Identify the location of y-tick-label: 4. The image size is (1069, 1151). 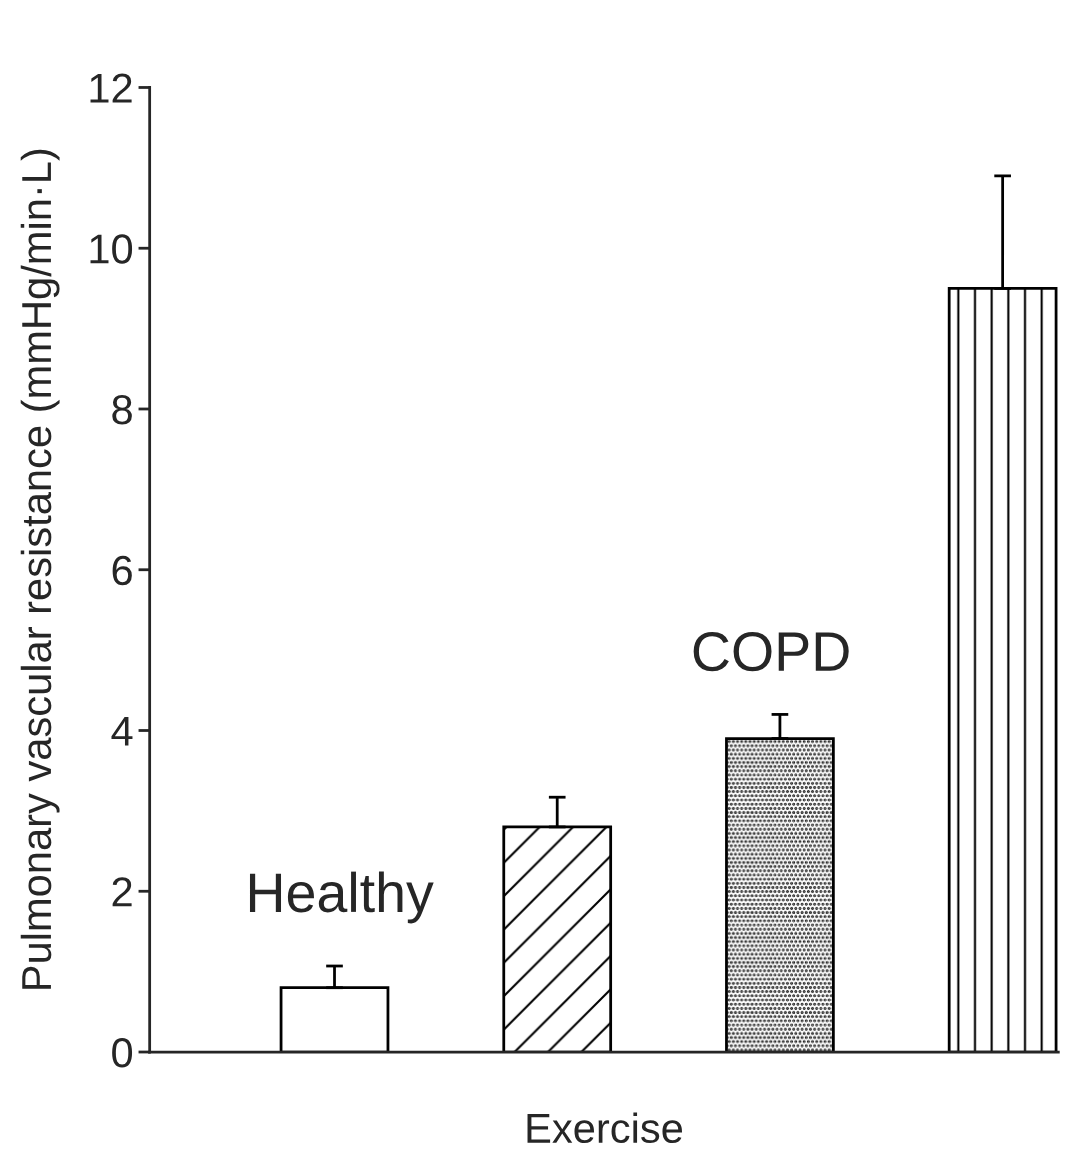
(122, 731).